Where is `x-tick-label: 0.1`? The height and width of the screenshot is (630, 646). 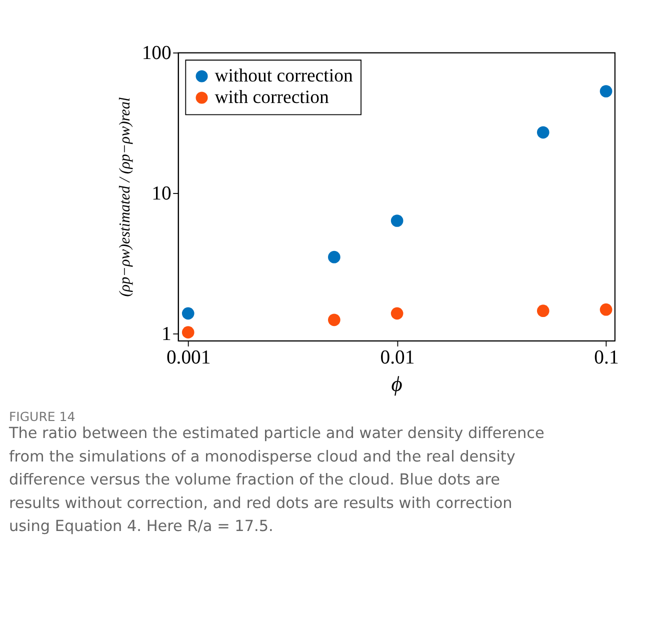
x-tick-label: 0.1 is located at coordinates (606, 357).